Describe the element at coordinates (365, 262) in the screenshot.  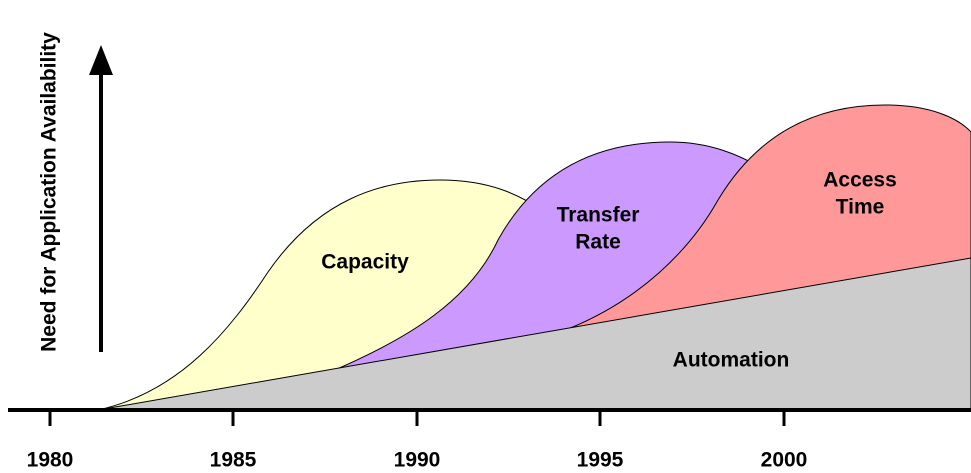
I see `region-label: Capacity` at that location.